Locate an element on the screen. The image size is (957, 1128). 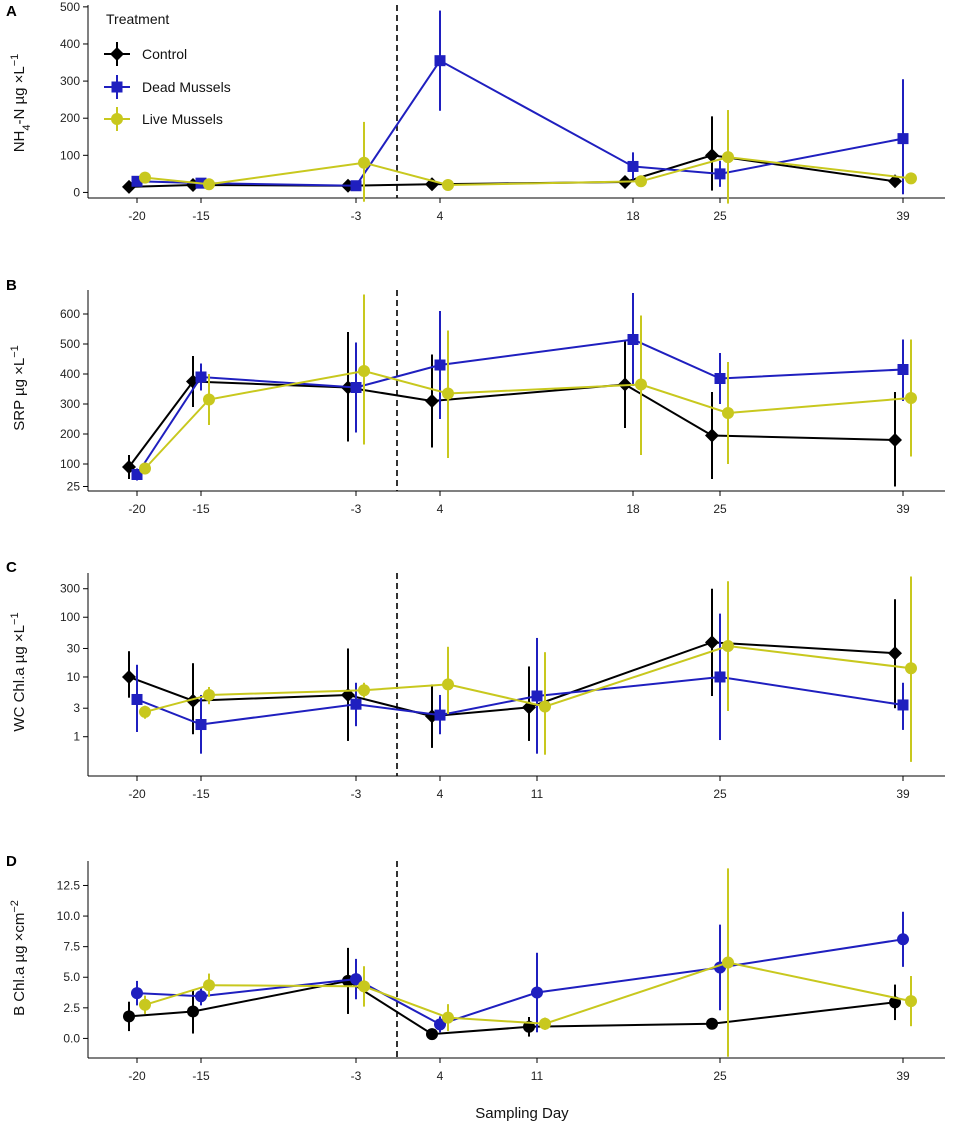
legend-marker-control is located at coordinates (117, 54).